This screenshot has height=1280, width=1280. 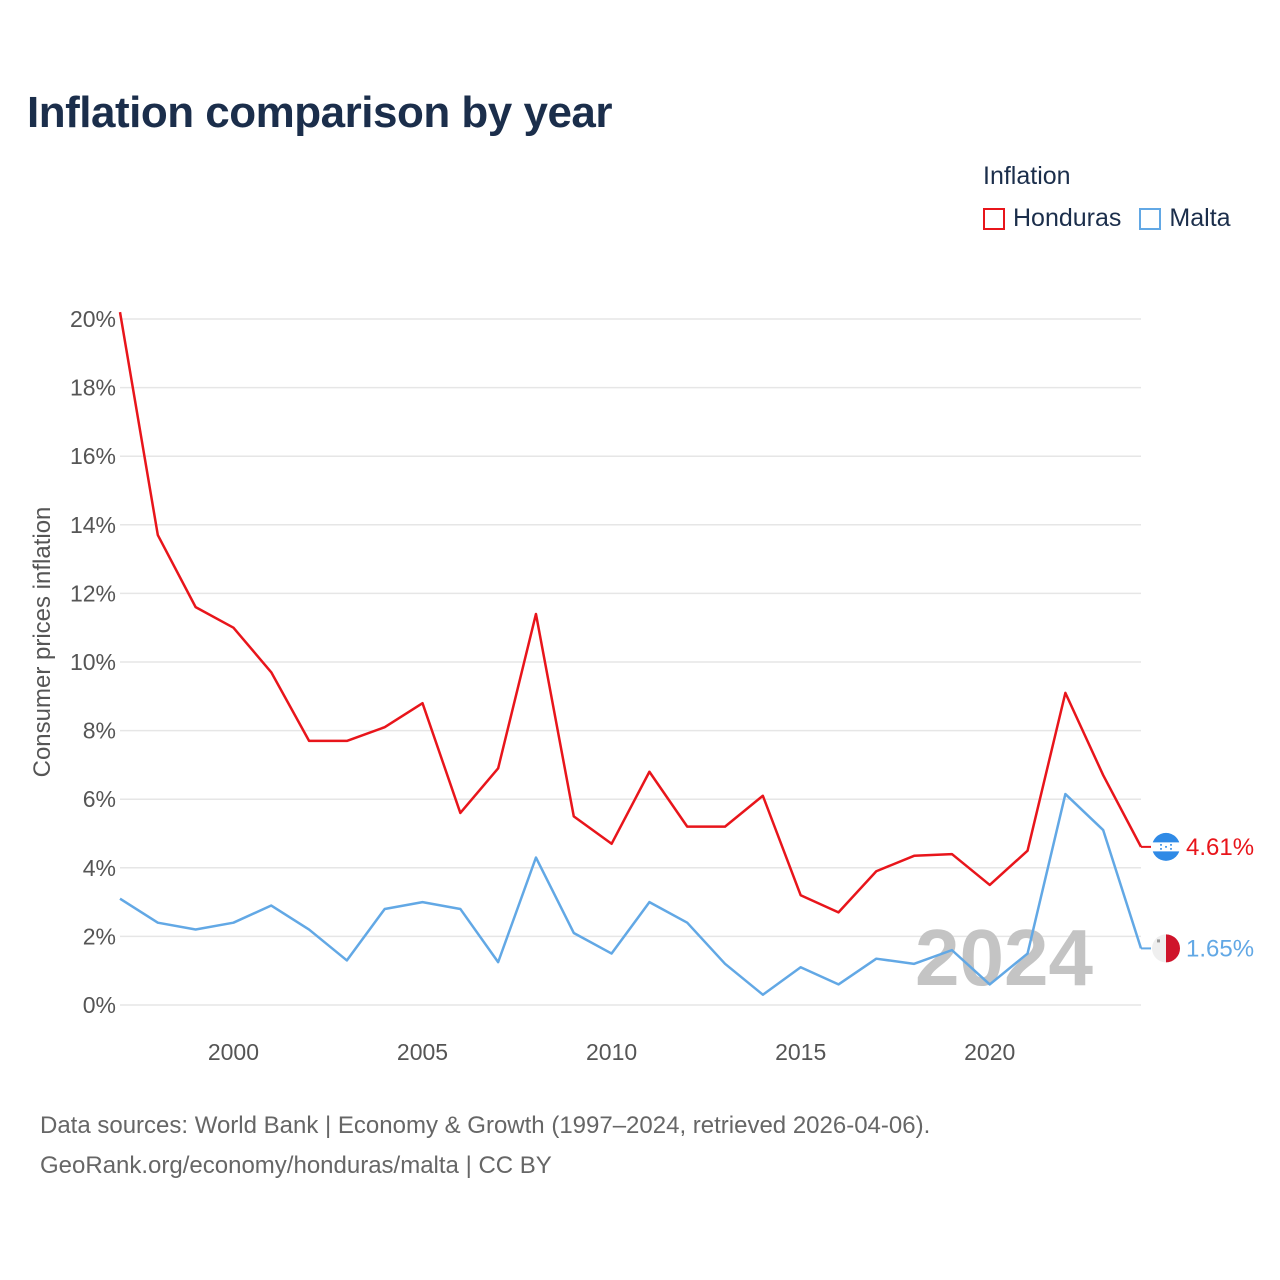 I want to click on year-watermark: 2024, so click(x=1004, y=957).